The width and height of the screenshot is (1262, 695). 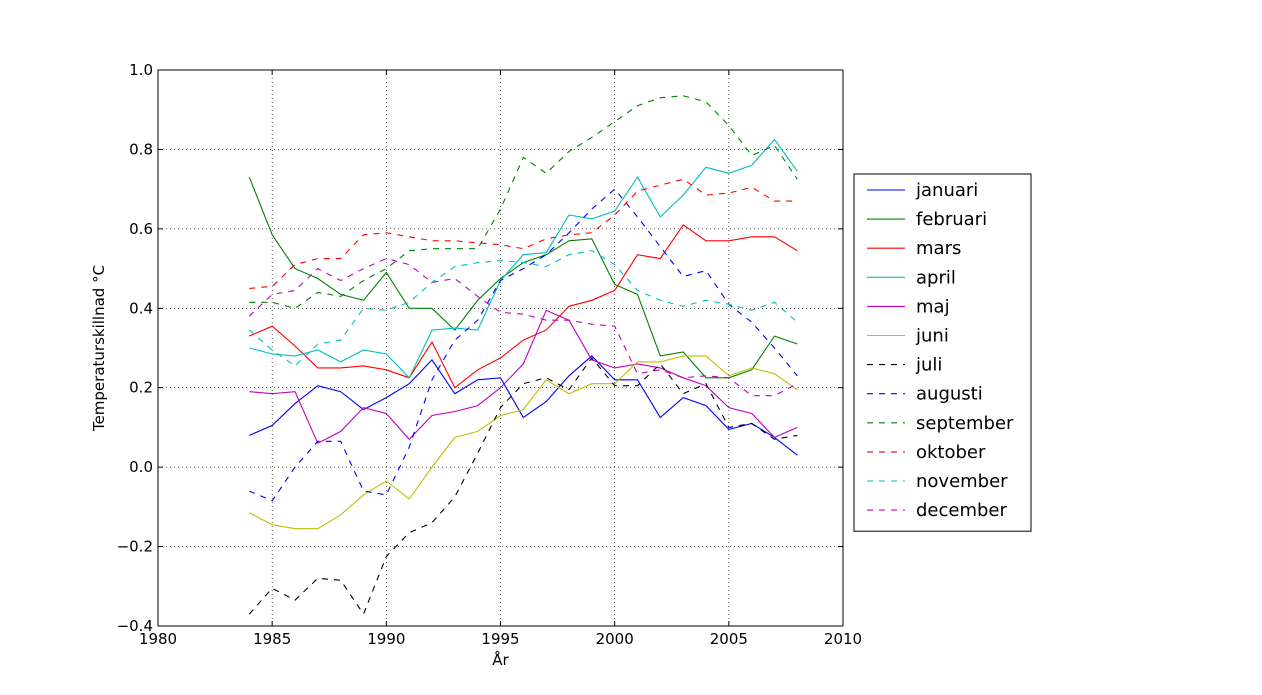 I want to click on series-line-november, so click(x=523, y=308).